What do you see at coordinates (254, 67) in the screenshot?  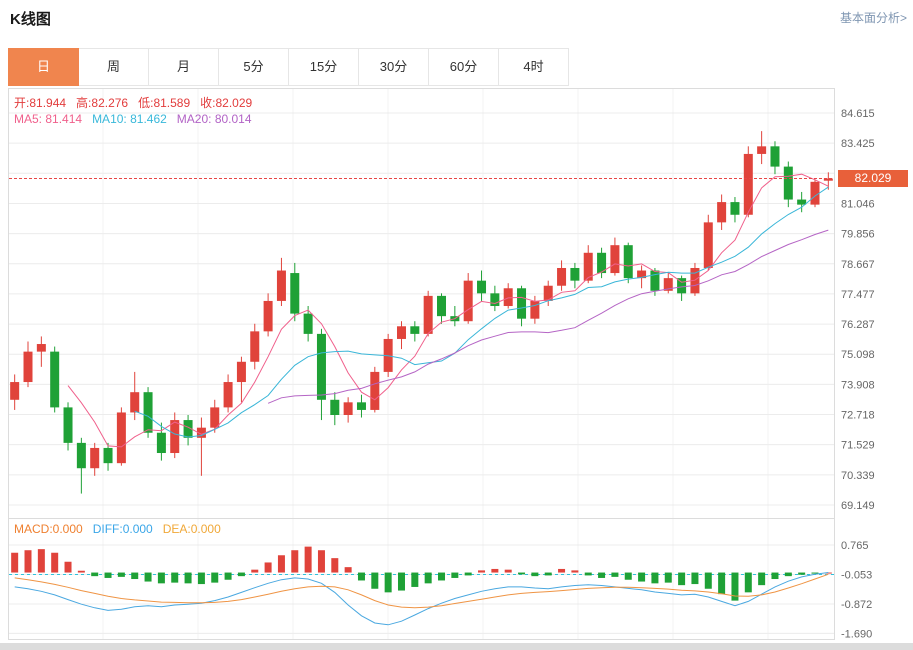 I see `tab-5min: 5分` at bounding box center [254, 67].